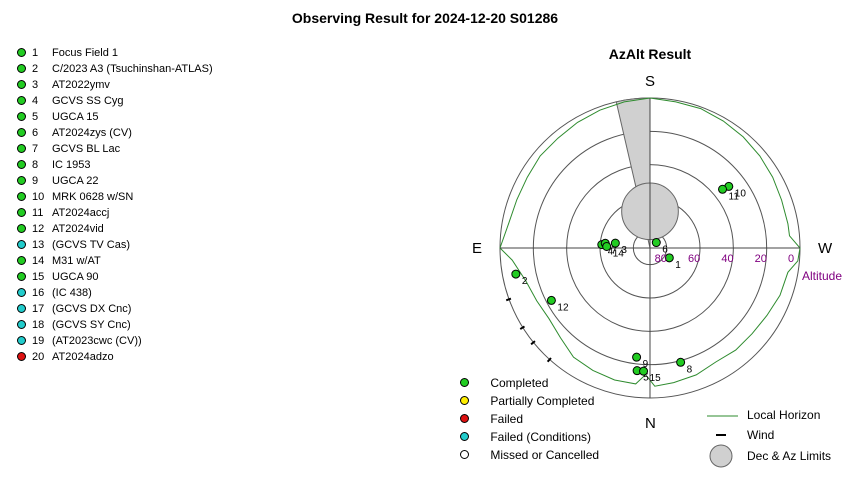  I want to click on legend-completed: Completed, so click(504, 383).